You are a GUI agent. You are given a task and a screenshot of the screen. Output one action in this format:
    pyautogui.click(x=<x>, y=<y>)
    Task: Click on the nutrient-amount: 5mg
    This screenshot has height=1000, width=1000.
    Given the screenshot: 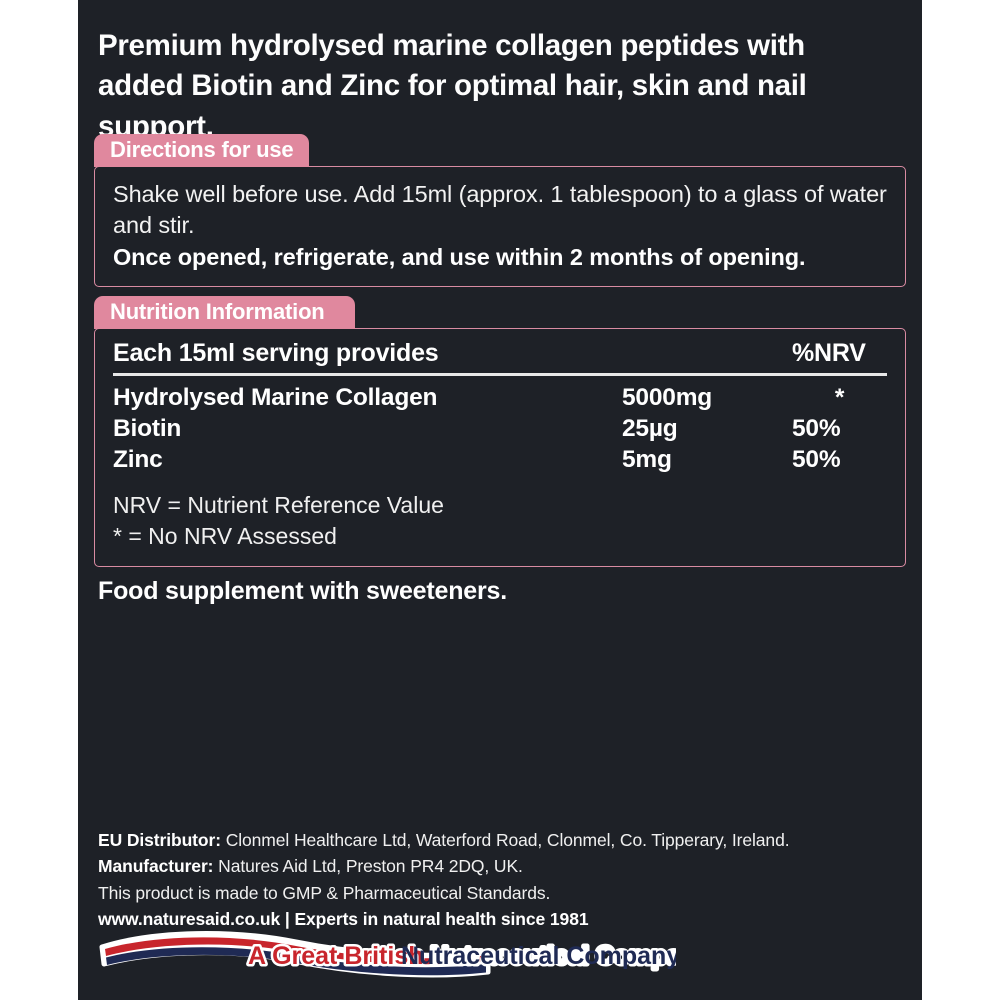 What is the action you would take?
    pyautogui.click(x=647, y=460)
    